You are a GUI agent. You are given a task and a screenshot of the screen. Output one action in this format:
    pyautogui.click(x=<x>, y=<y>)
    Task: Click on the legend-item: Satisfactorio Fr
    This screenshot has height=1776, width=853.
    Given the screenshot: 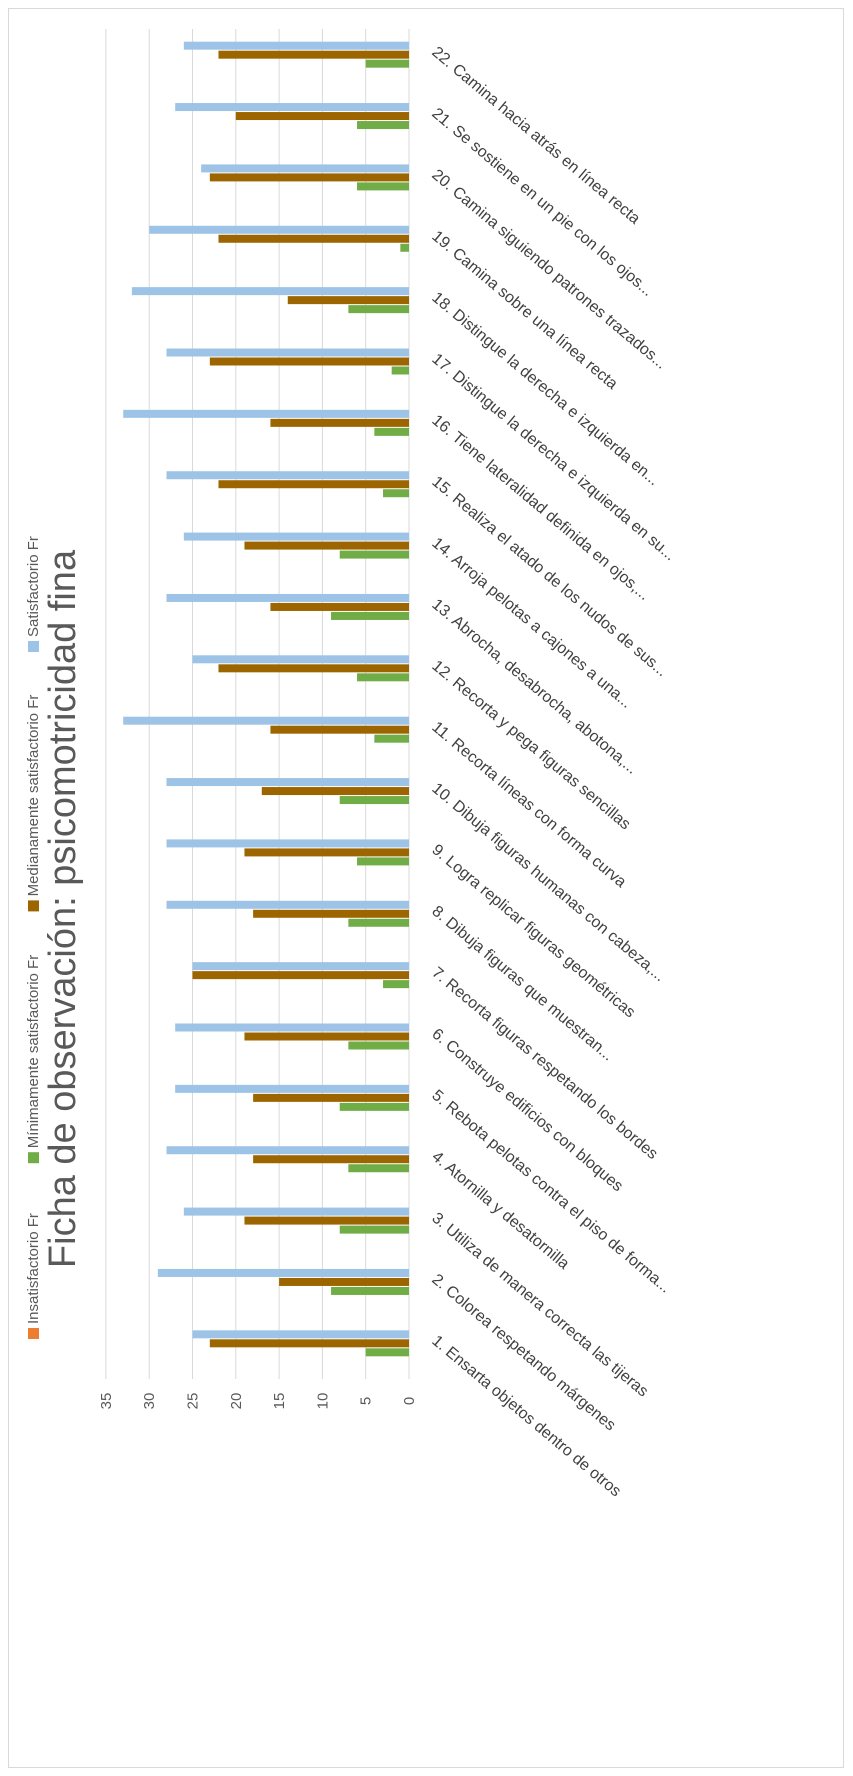 What is the action you would take?
    pyautogui.click(x=33, y=594)
    